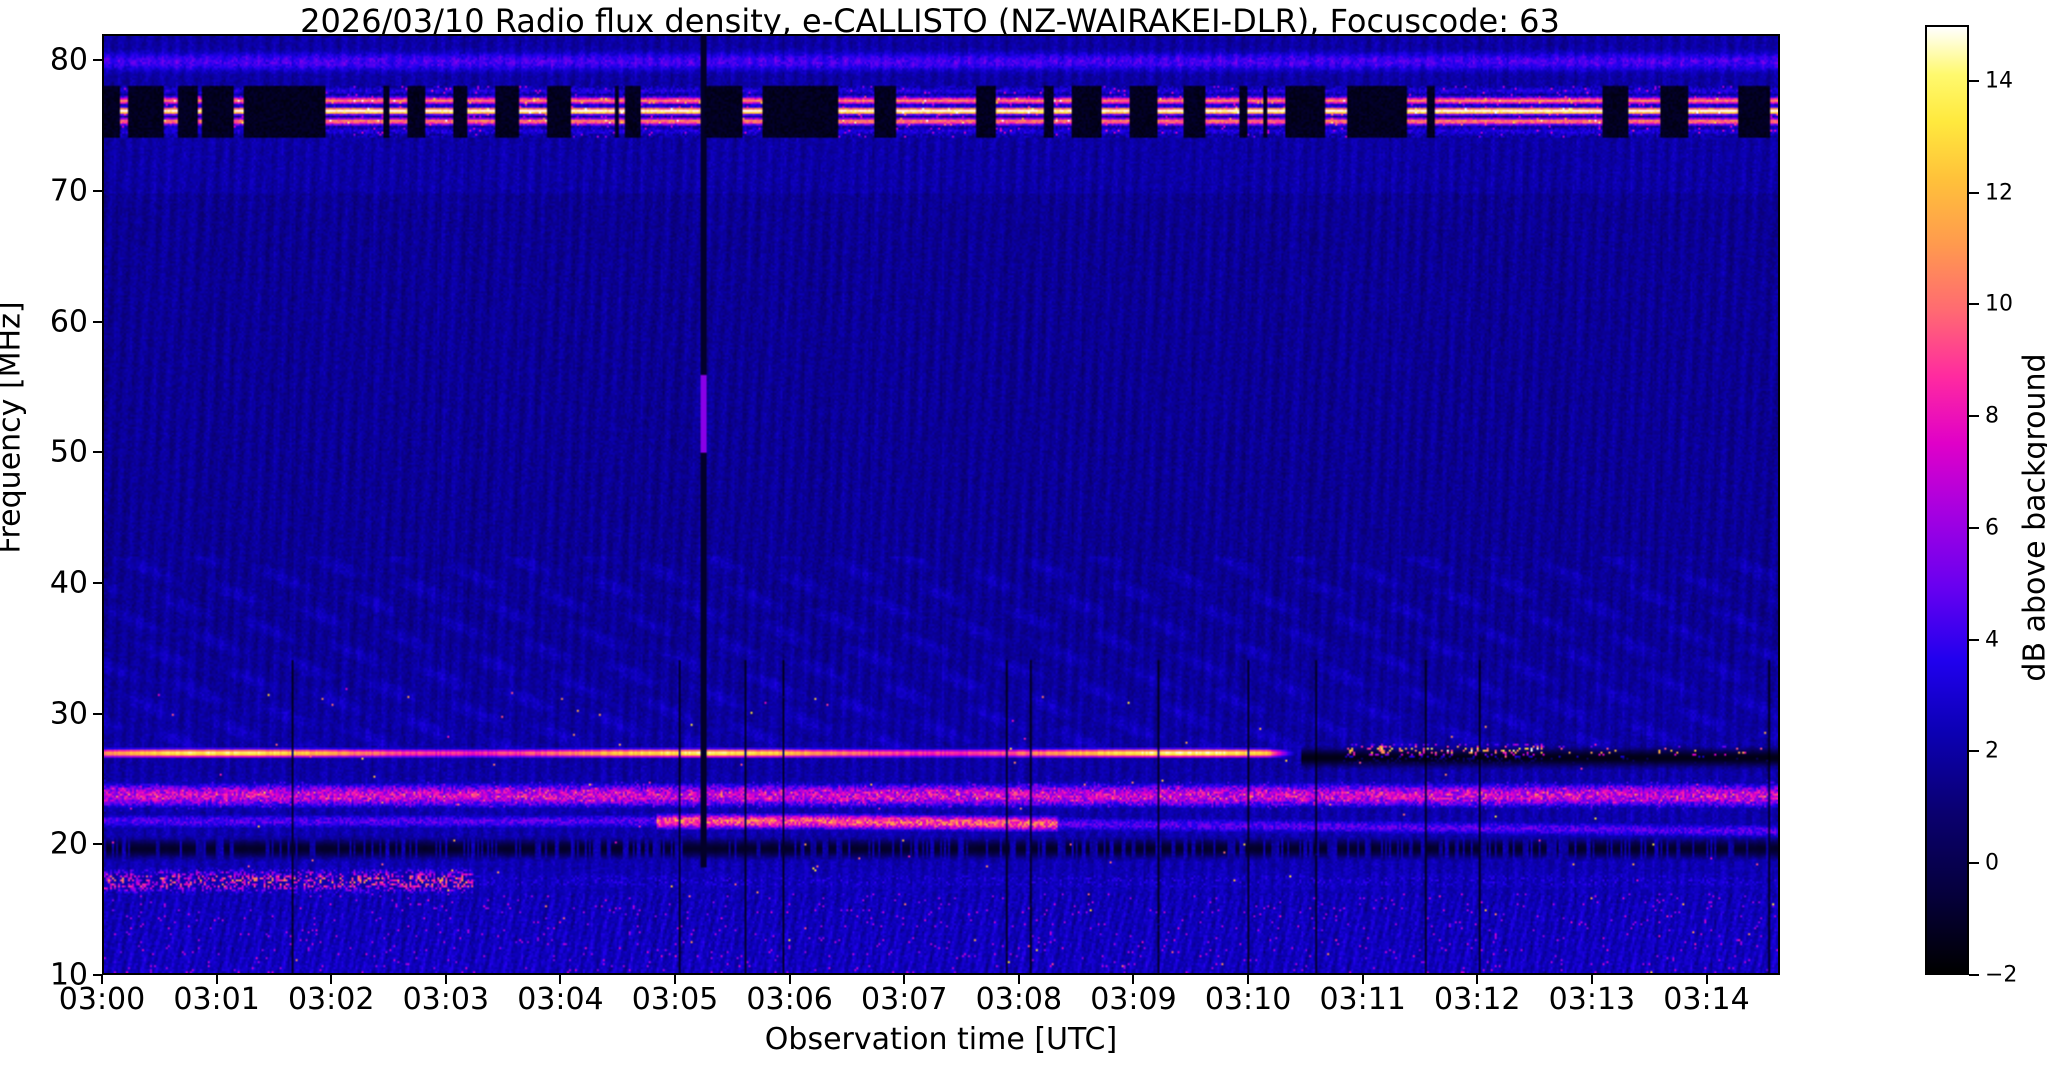 Image resolution: width=2047 pixels, height=1067 pixels. I want to click on colorbar-tick-label: −2, so click(2001, 975).